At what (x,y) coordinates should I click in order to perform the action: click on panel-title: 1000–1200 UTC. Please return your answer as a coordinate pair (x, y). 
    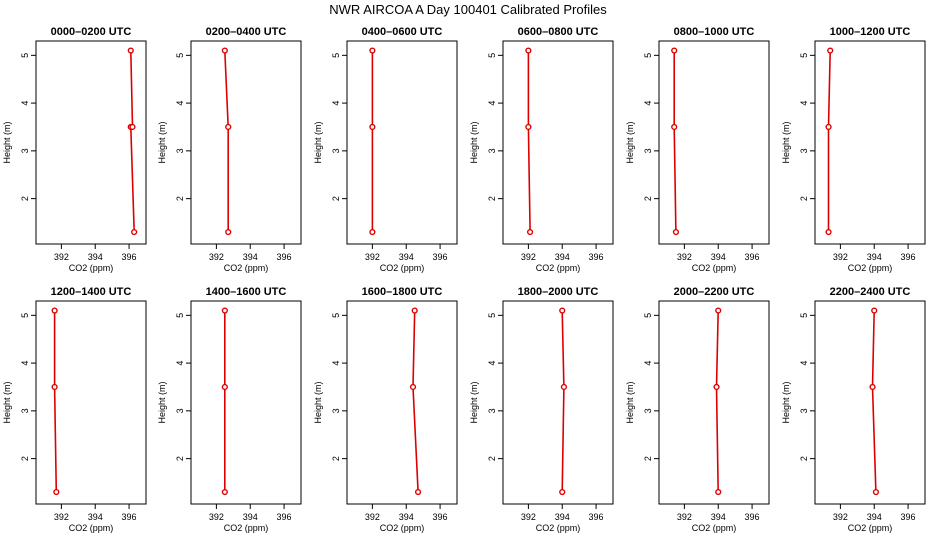
    Looking at the image, I should click on (870, 32).